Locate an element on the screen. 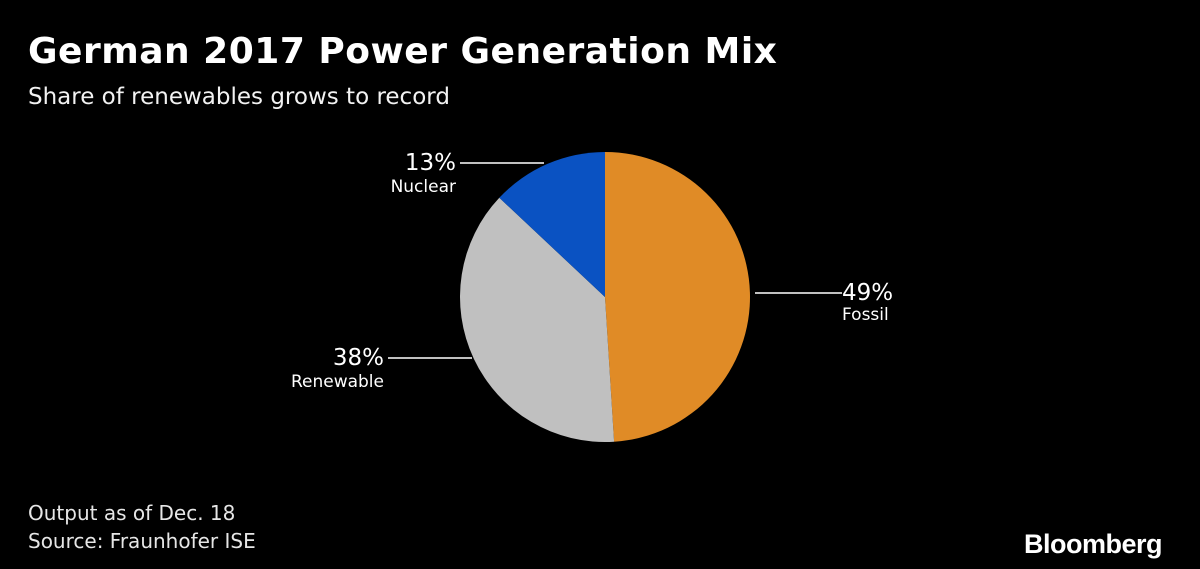 This screenshot has width=1200, height=569. slice-value-label-fossil: 49% is located at coordinates (867, 293).